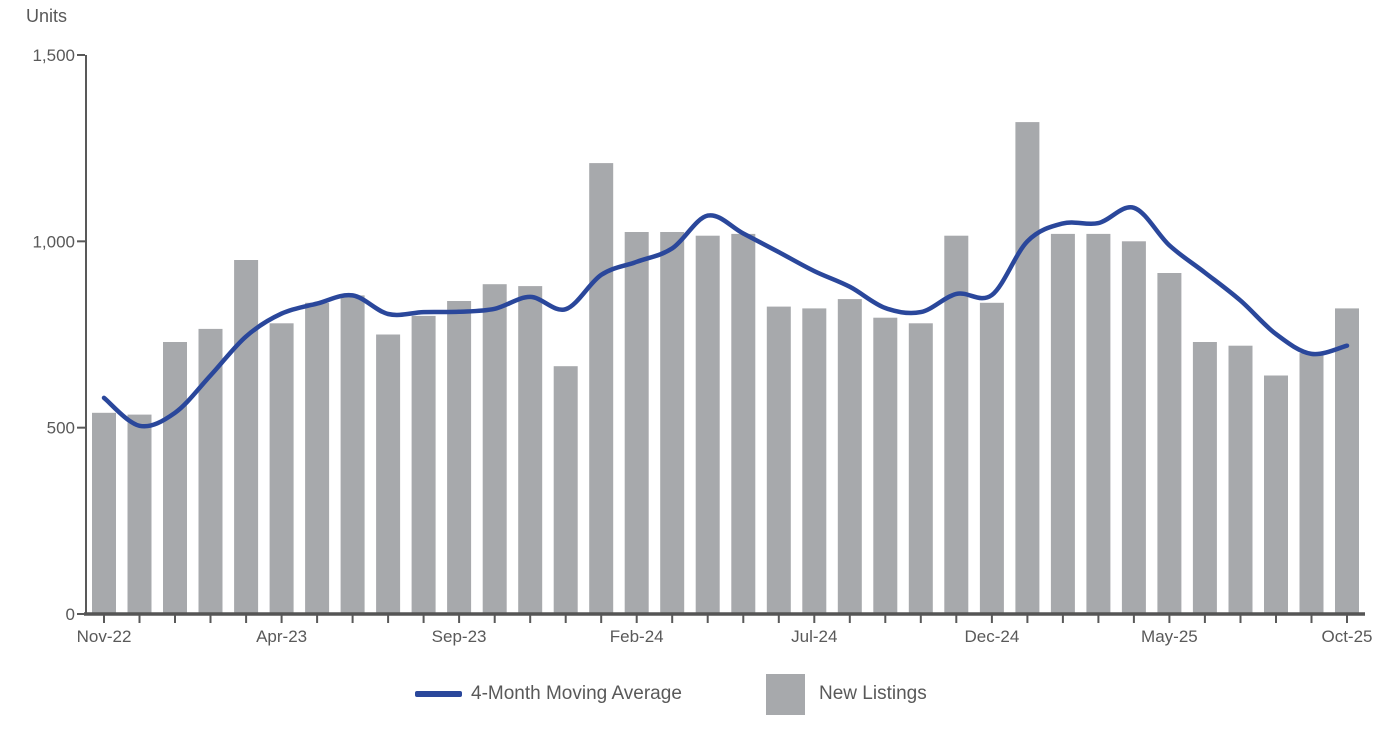 This screenshot has height=734, width=1395. I want to click on x-tick-label: Apr-23, so click(281, 636).